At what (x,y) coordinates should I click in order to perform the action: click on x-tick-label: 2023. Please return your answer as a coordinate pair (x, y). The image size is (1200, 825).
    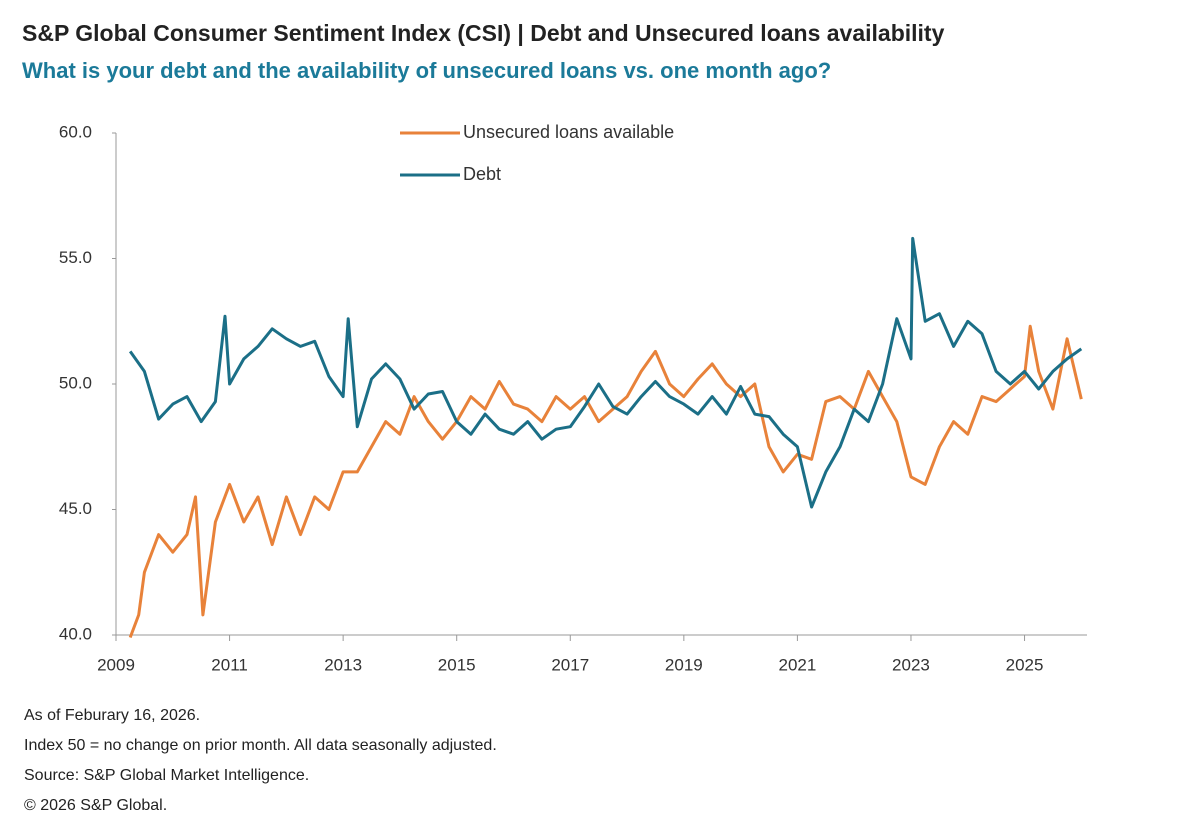
    Looking at the image, I should click on (911, 664).